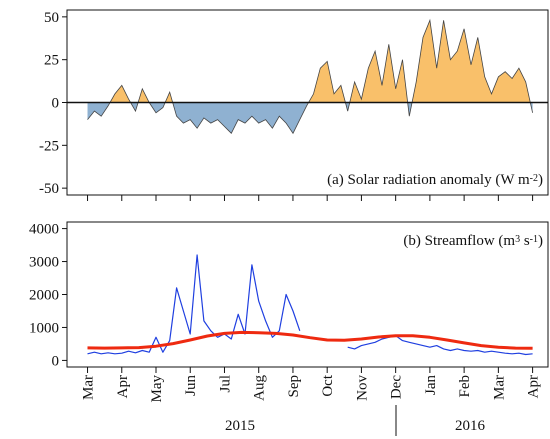 This screenshot has height=439, width=550. I want to click on year-label: 2016, so click(470, 426).